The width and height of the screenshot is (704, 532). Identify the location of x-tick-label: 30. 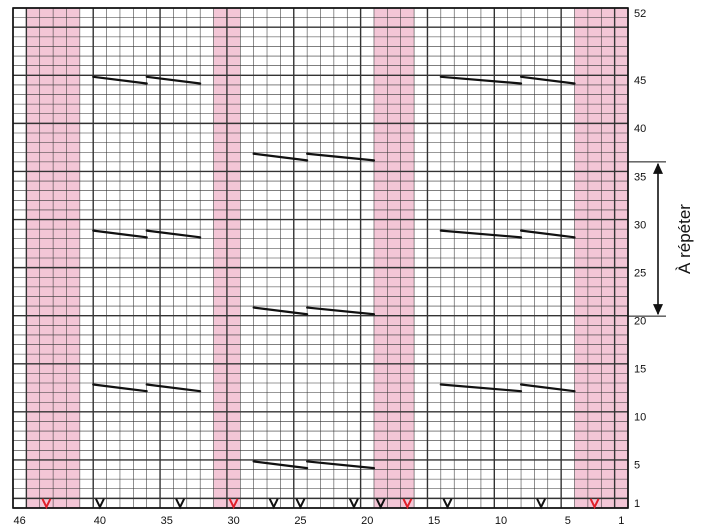
(233, 521).